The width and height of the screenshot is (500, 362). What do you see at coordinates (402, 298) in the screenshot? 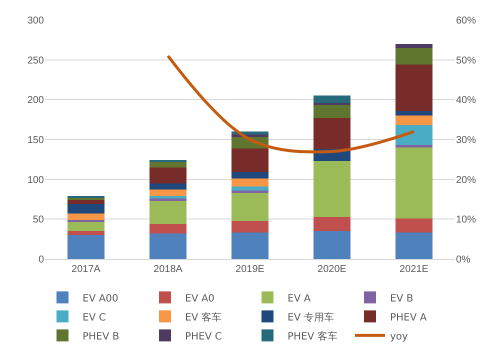
I see `legend-label: EV B` at bounding box center [402, 298].